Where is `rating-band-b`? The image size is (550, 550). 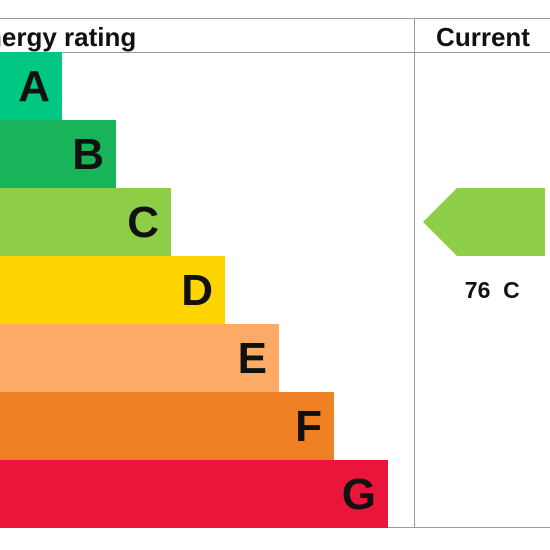
rating-band-b is located at coordinates (58, 154).